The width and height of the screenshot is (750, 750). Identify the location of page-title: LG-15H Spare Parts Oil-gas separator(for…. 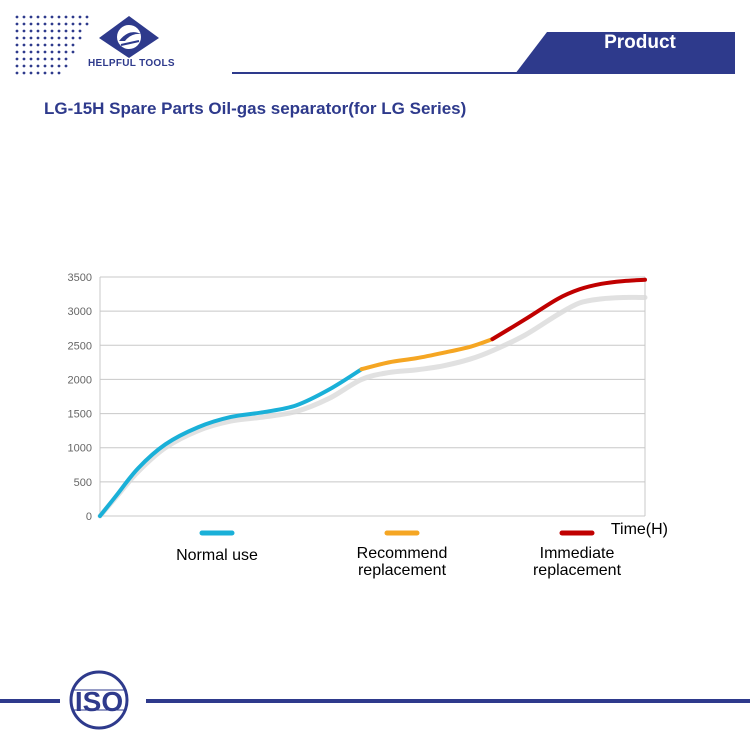
(255, 108).